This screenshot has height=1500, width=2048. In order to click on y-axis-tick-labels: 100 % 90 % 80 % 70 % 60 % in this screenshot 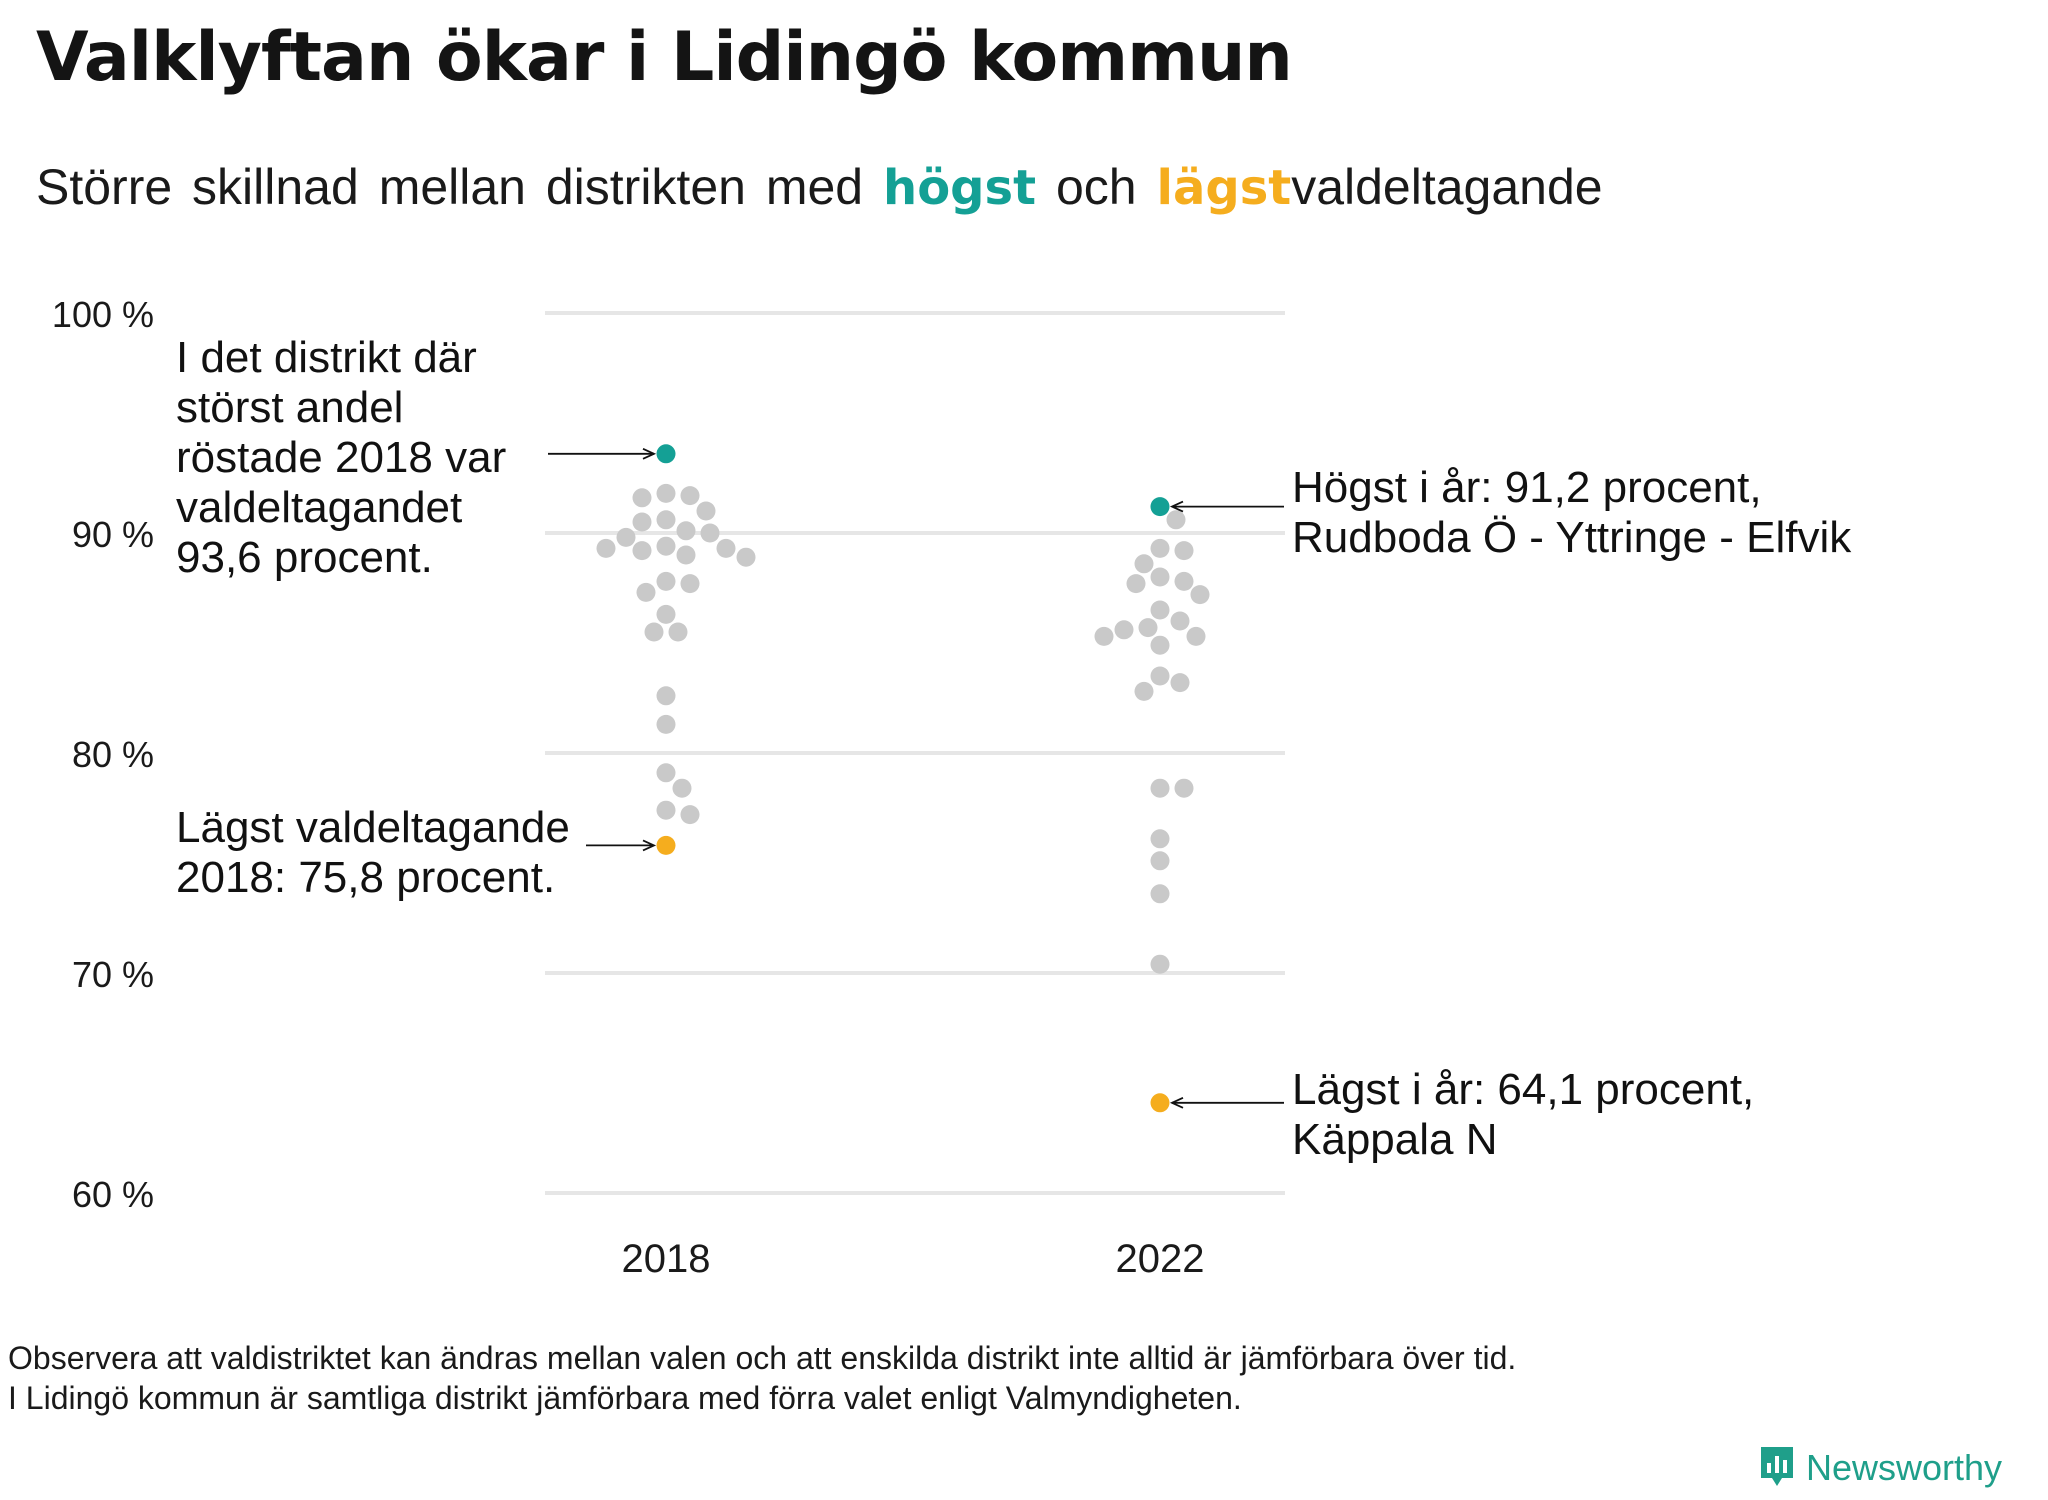, I will do `click(103, 754)`.